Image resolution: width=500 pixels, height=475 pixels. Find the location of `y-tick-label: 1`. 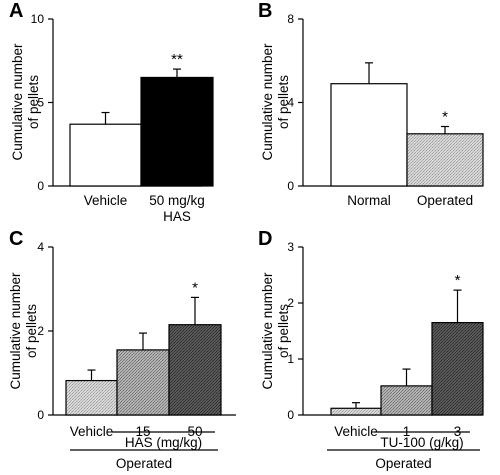

y-tick-label: 1 is located at coordinates (290, 359).